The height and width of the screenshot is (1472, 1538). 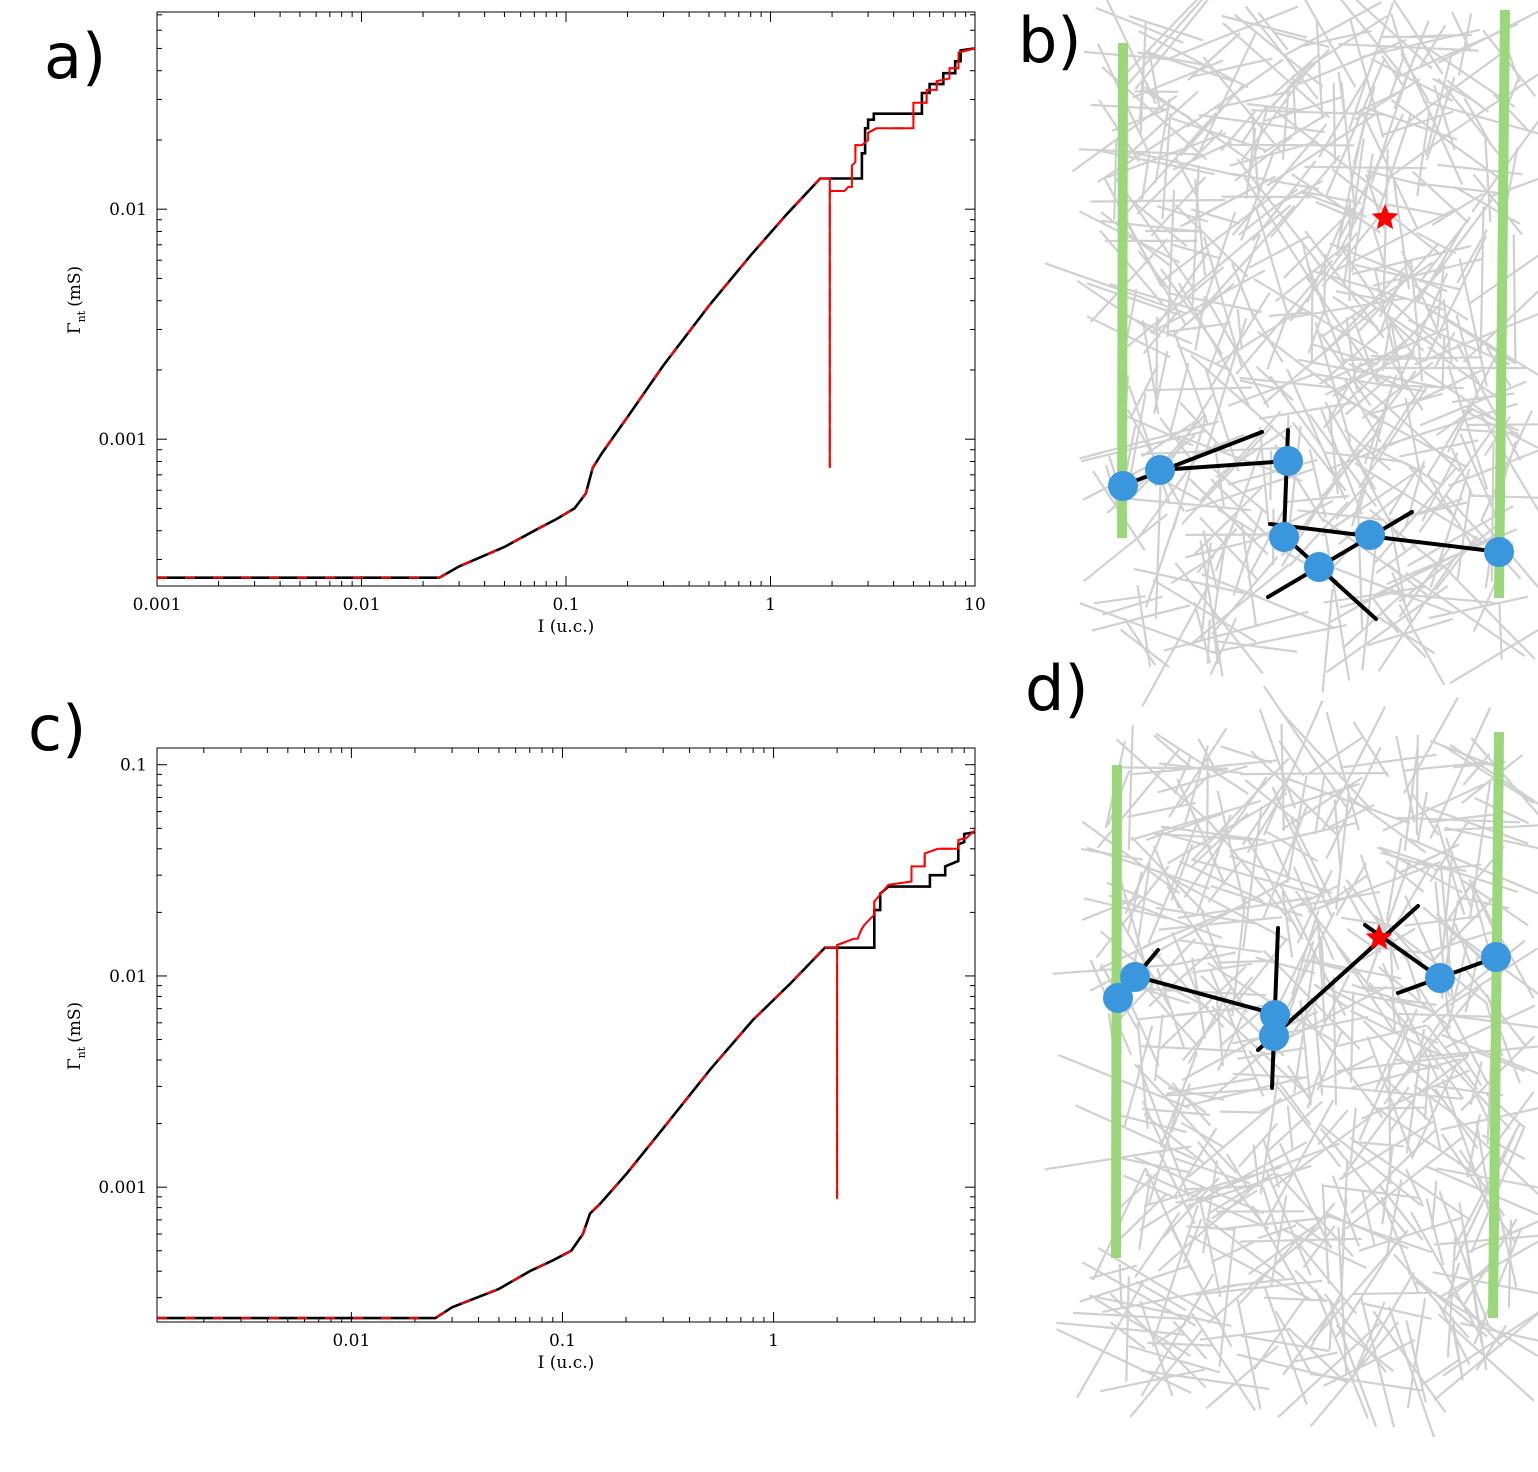 I want to click on red-star-marker-d, so click(x=1379, y=937).